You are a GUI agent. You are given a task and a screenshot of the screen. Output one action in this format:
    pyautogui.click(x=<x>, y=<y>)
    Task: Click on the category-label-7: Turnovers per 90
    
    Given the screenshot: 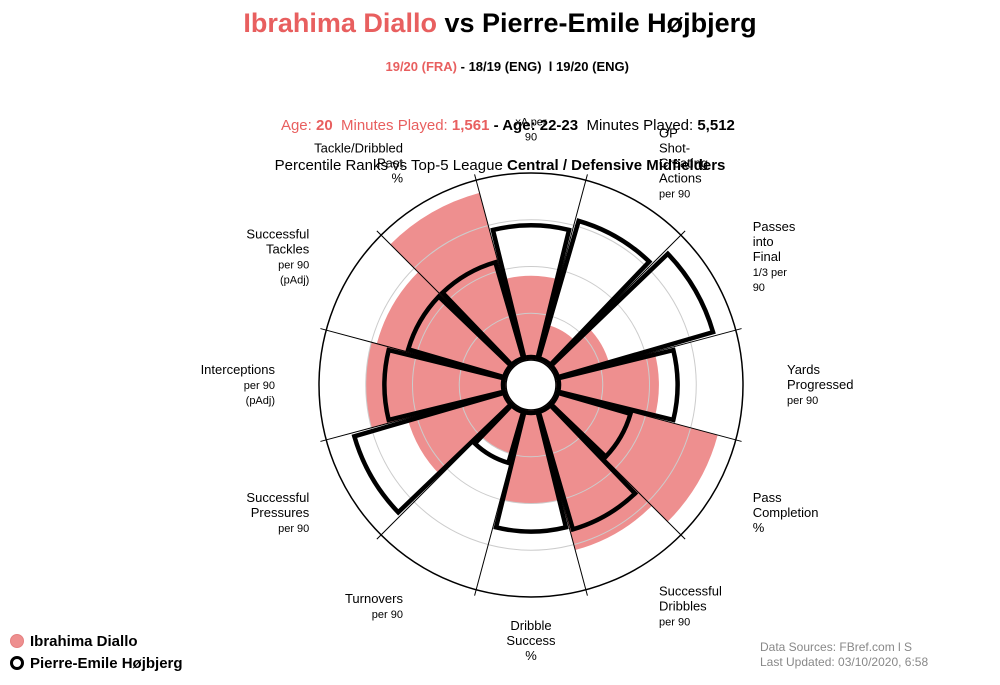 What is the action you would take?
    pyautogui.click(x=374, y=606)
    